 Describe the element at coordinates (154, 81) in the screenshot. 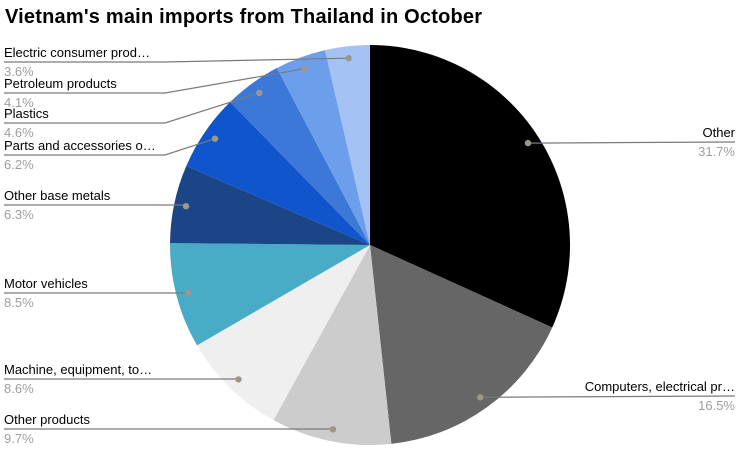

I see `leader-line-petroleum-products` at that location.